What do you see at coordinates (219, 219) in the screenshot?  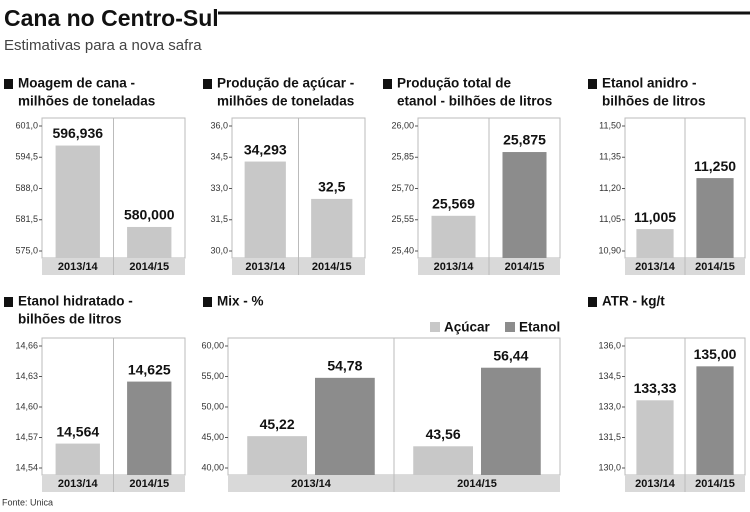 I see `y-tick-label: 31,5` at bounding box center [219, 219].